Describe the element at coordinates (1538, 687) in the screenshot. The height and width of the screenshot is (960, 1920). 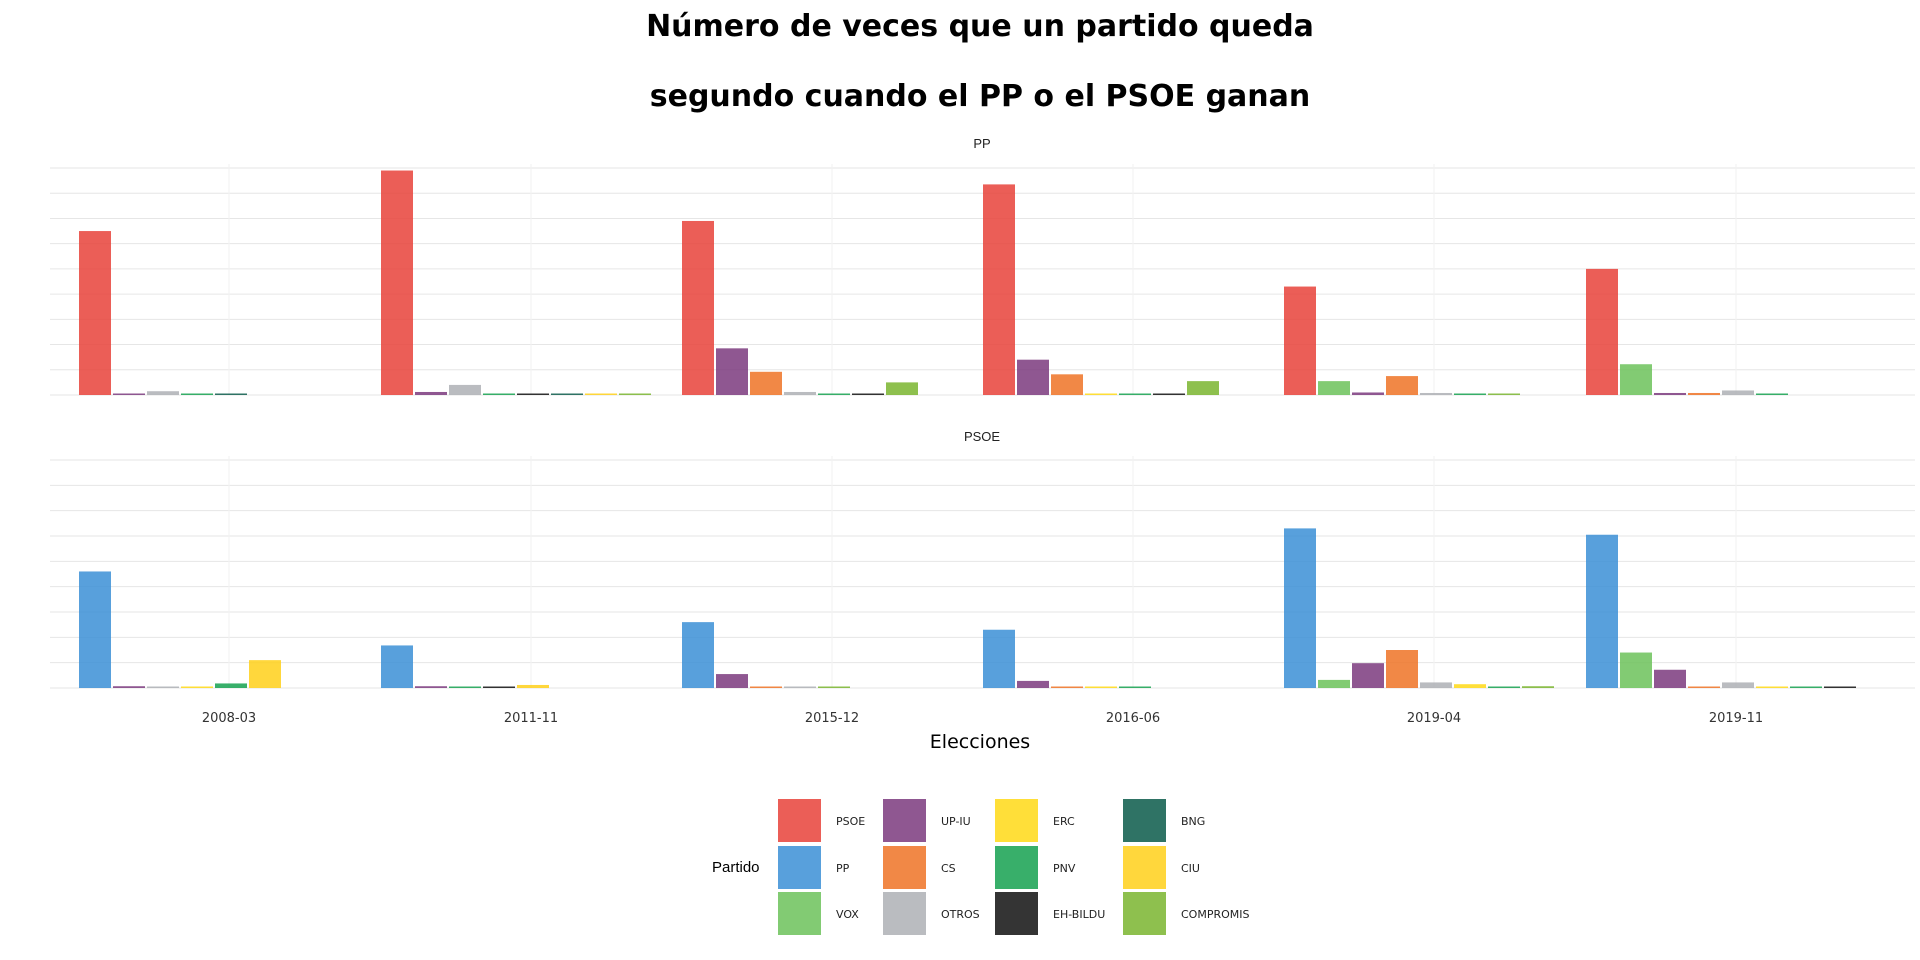
I see `bar-psoe-2019-04-compromis` at that location.